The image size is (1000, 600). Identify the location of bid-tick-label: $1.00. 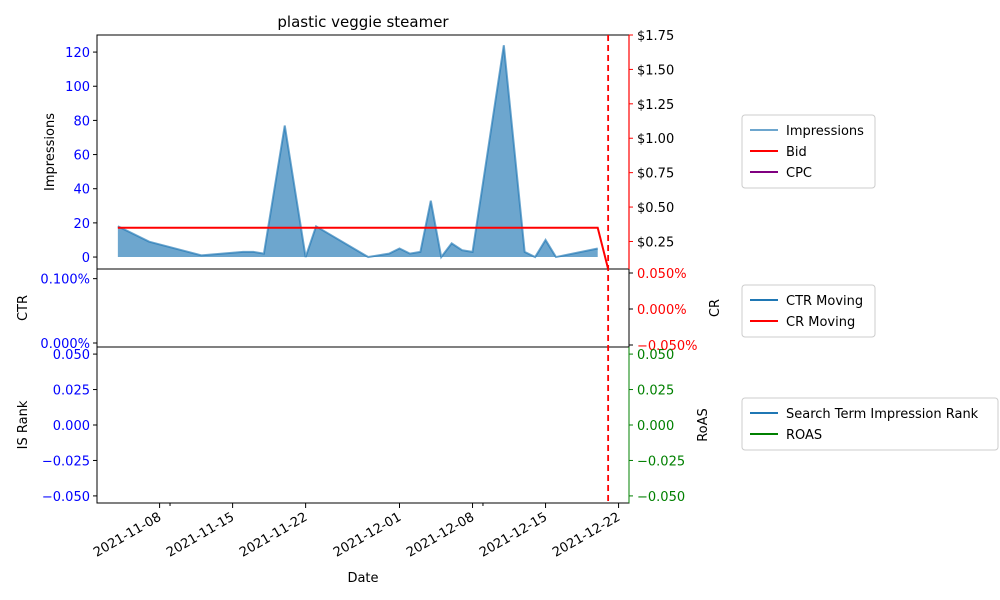
(655, 139).